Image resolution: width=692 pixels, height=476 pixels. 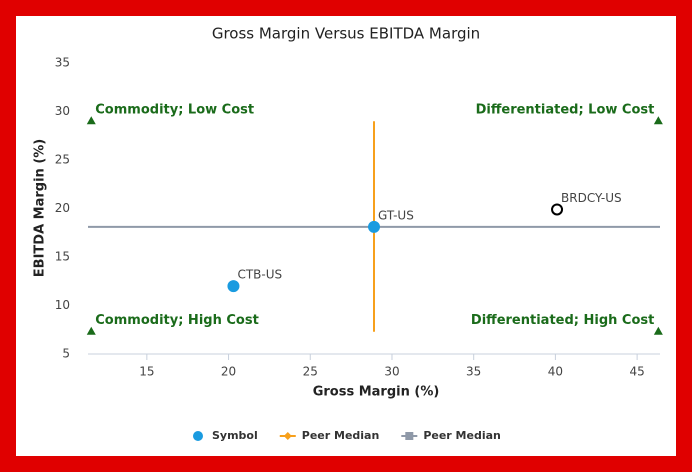 I want to click on chart-title: Gross Margin Versus EBITDA Margin, so click(x=346, y=34).